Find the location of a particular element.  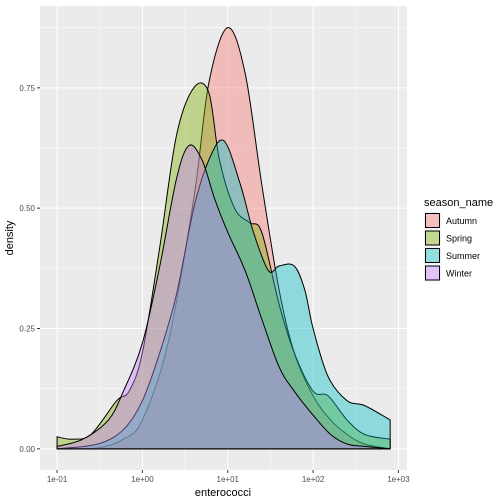

y-tick-label: 0.50 is located at coordinates (27, 208).